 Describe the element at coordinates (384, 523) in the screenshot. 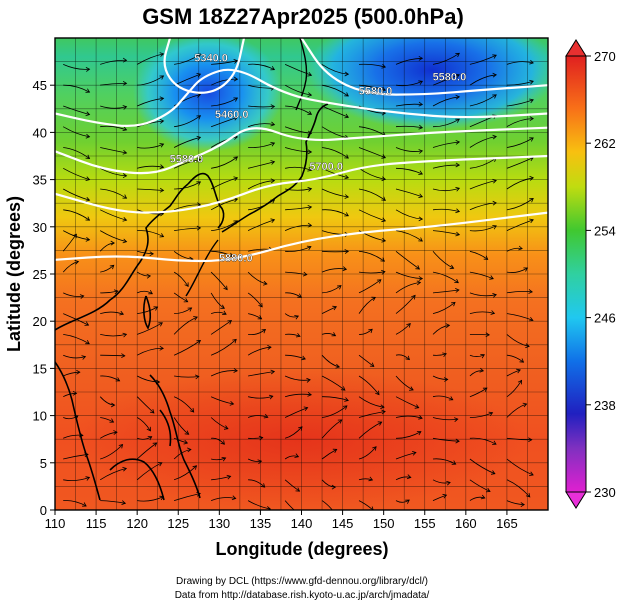

I see `x-tick-label: 150` at that location.